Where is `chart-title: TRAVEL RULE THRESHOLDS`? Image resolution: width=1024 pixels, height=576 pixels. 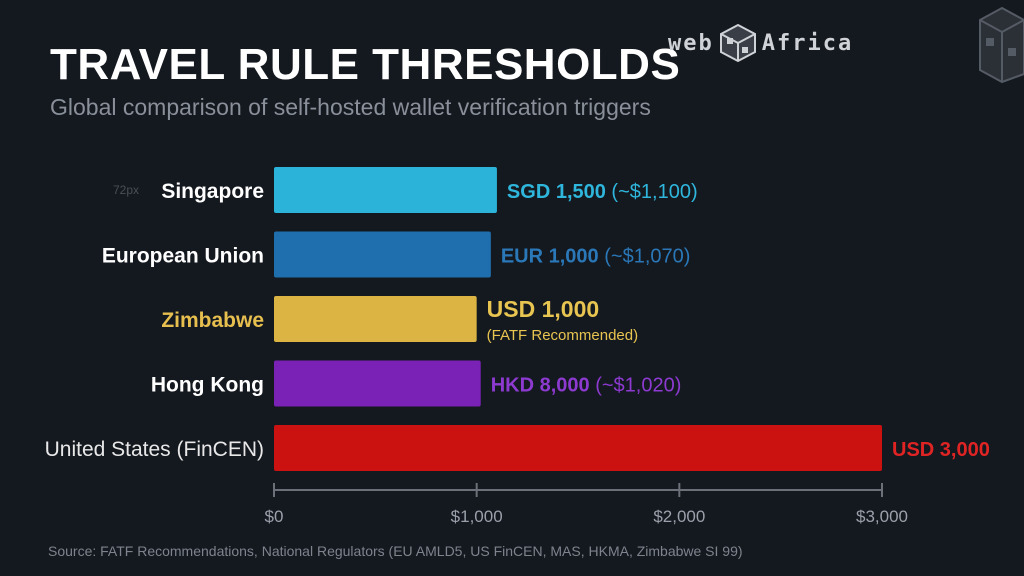
chart-title: TRAVEL RULE THRESHOLDS is located at coordinates (365, 64).